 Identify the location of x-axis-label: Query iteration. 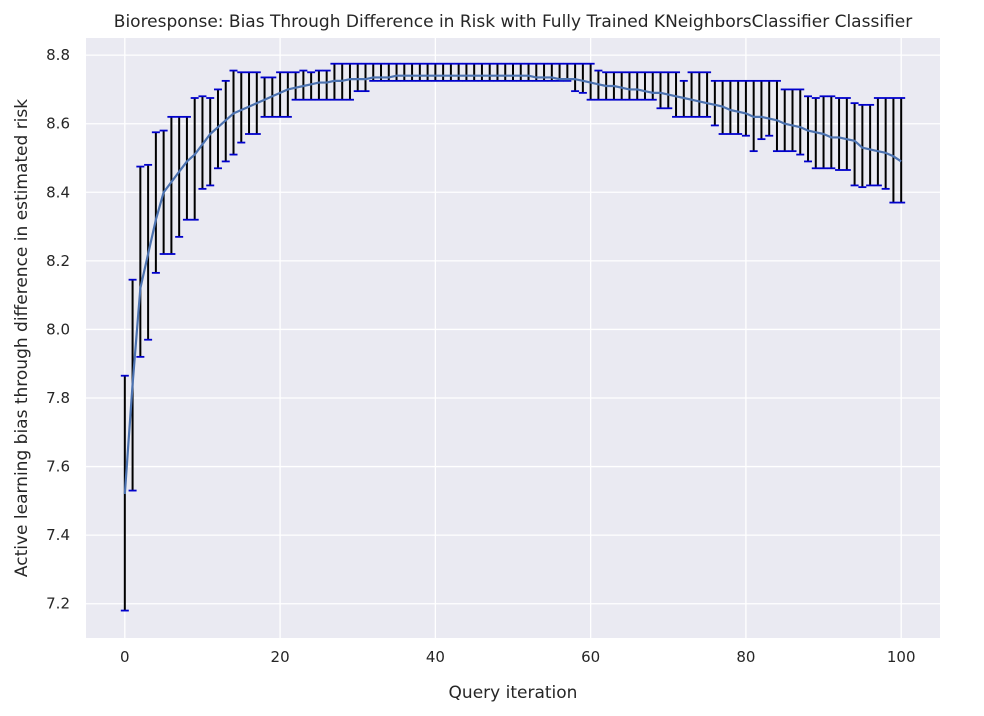
(513, 693).